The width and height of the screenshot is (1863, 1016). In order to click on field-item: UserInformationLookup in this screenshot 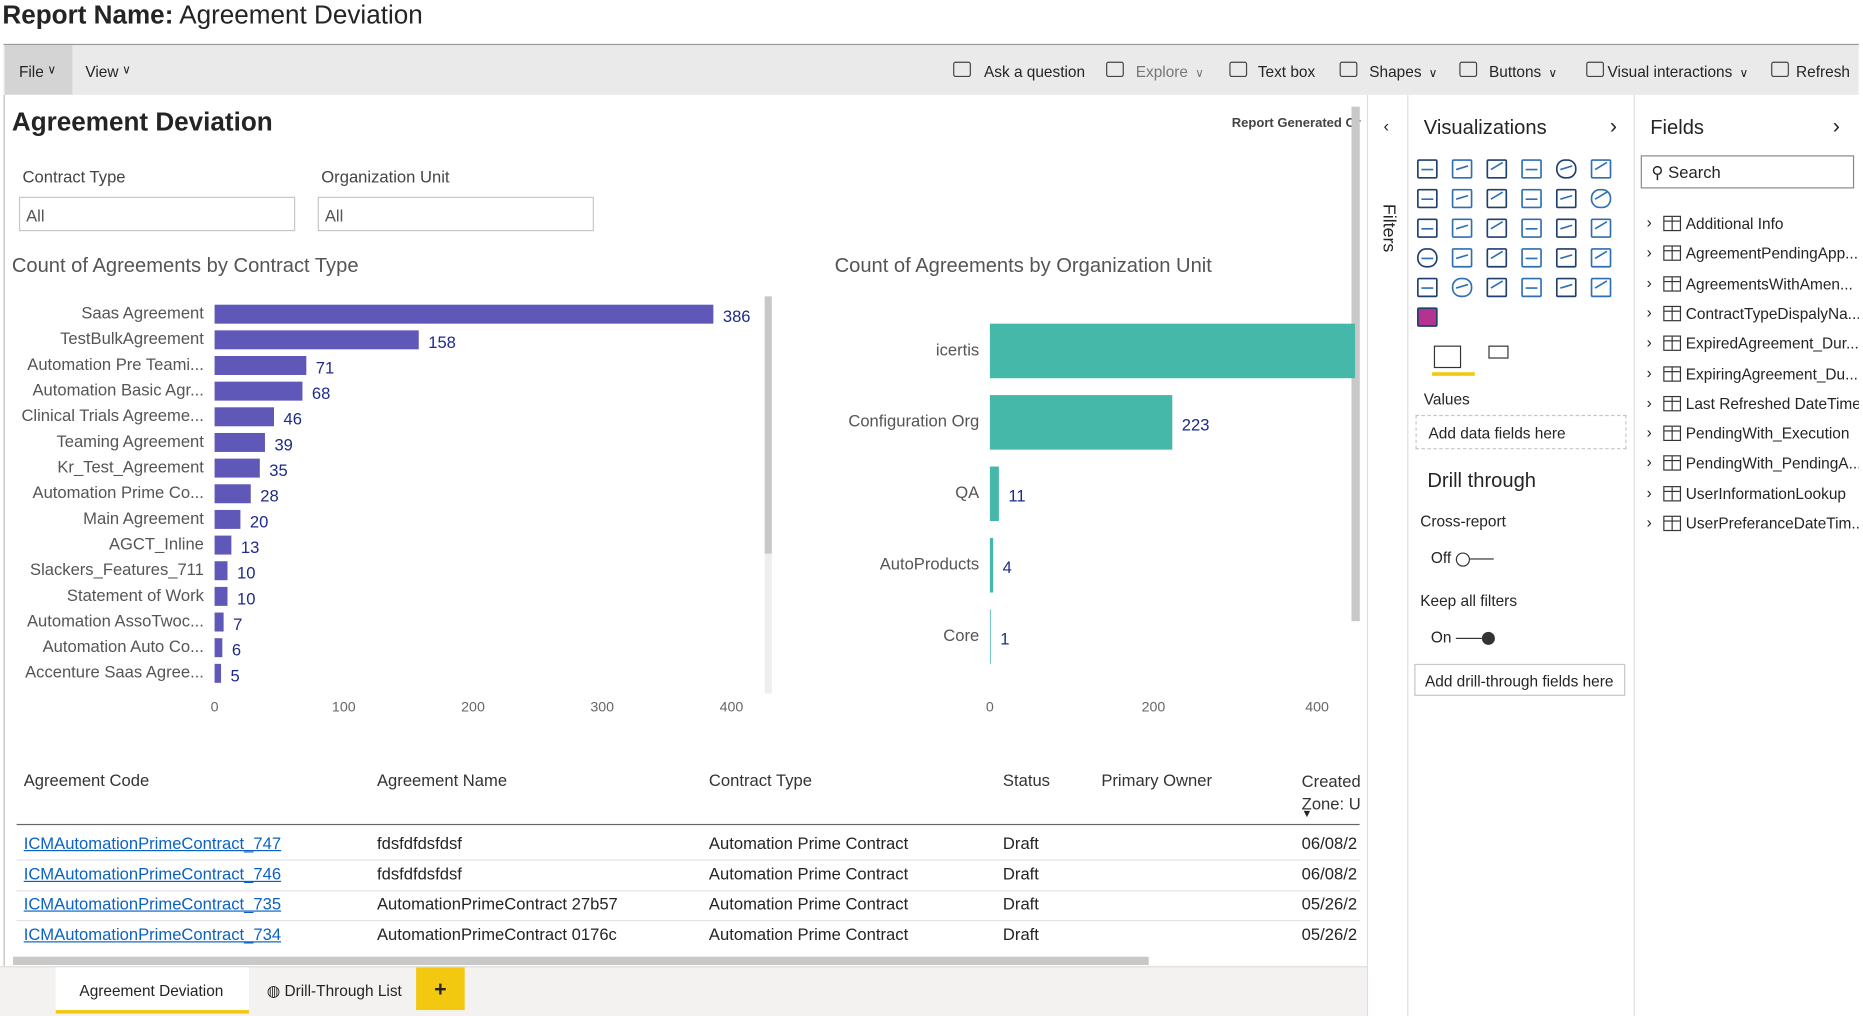, I will do `click(1766, 493)`.